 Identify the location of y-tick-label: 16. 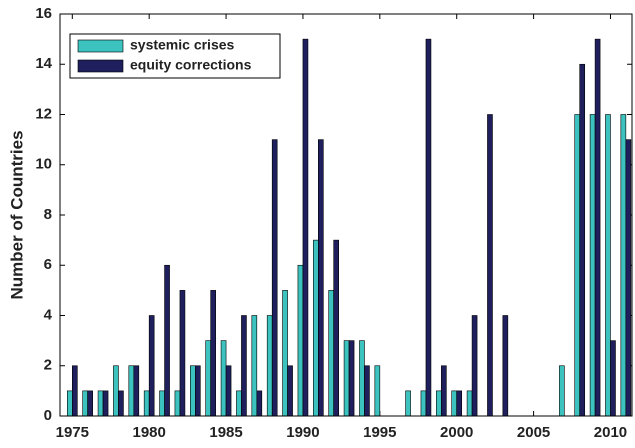
(43, 13).